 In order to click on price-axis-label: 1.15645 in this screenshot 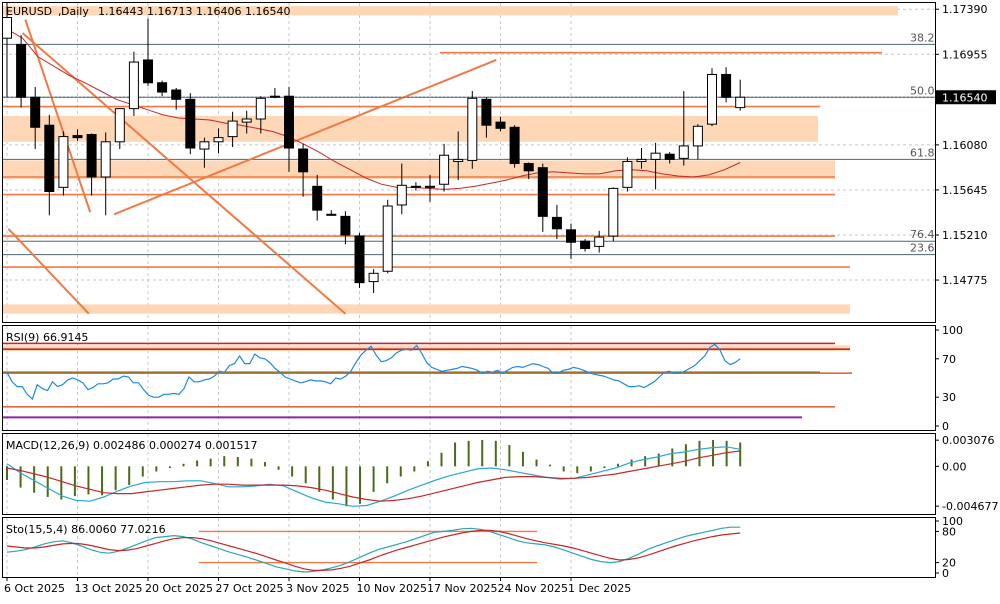, I will do `click(965, 190)`.